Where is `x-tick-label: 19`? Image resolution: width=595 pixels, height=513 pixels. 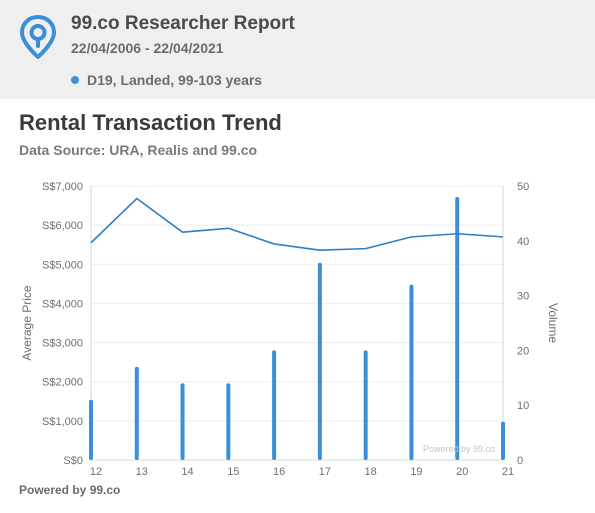 x-tick-label: 19 is located at coordinates (416, 472).